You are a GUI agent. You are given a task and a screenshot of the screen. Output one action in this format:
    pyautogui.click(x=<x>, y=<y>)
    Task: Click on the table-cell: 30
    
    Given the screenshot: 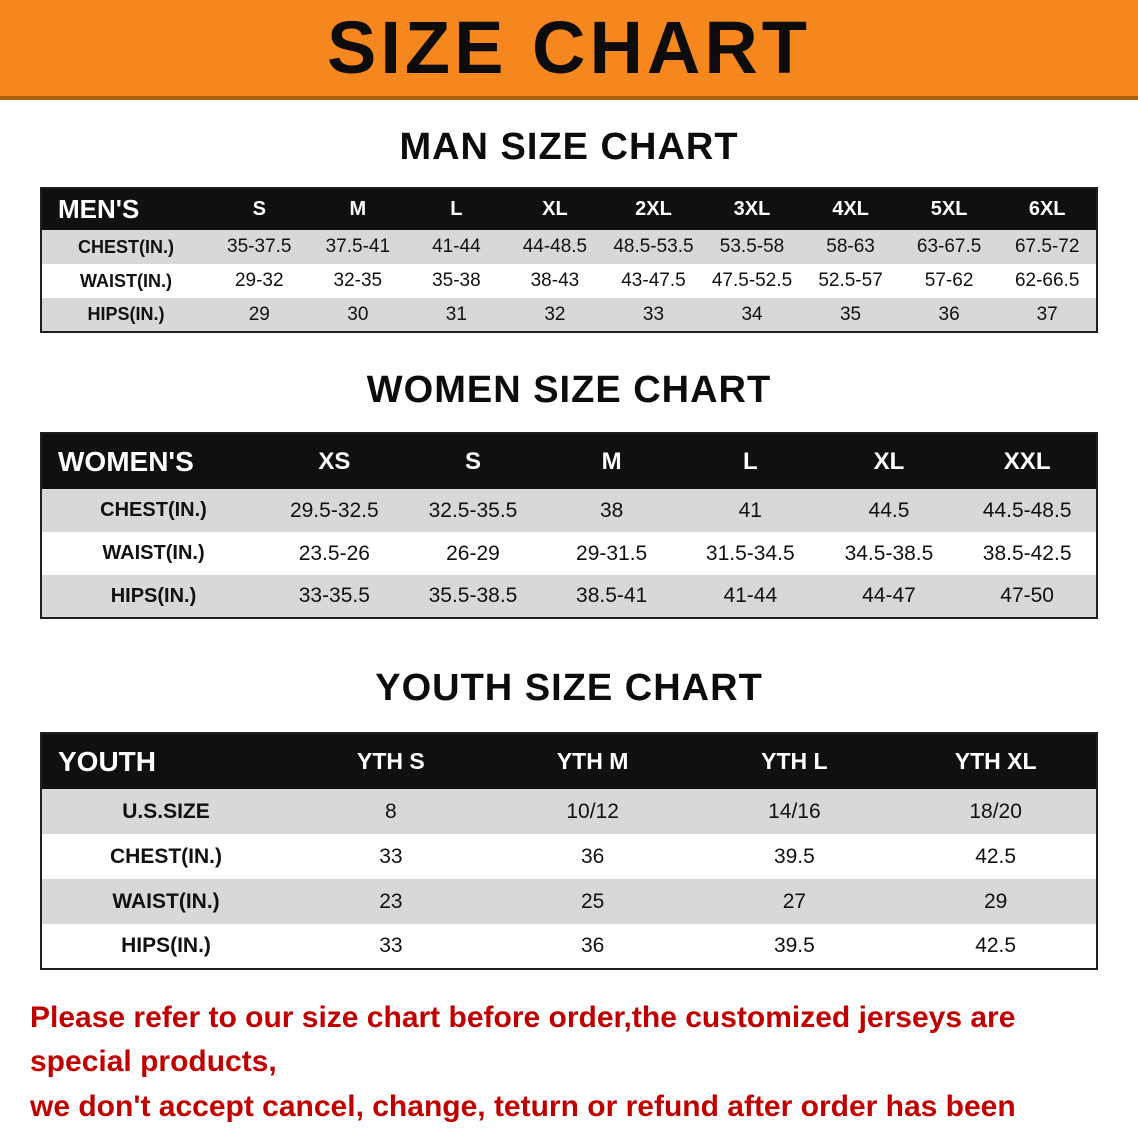 What is the action you would take?
    pyautogui.click(x=358, y=314)
    